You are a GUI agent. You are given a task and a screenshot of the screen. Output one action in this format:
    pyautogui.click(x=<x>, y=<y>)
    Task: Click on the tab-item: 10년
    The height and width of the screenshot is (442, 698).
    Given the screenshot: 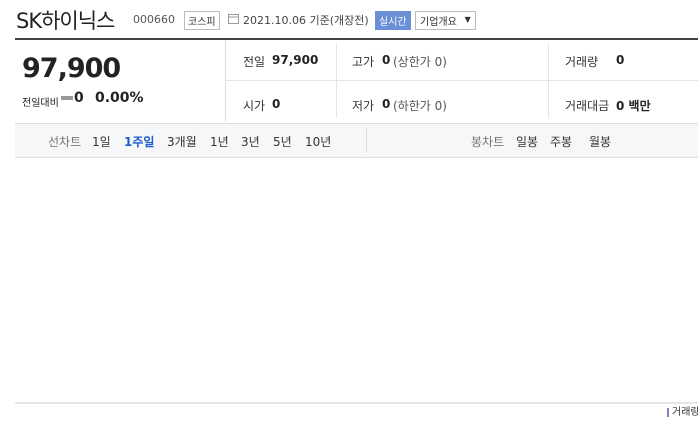 What is the action you would take?
    pyautogui.click(x=318, y=142)
    